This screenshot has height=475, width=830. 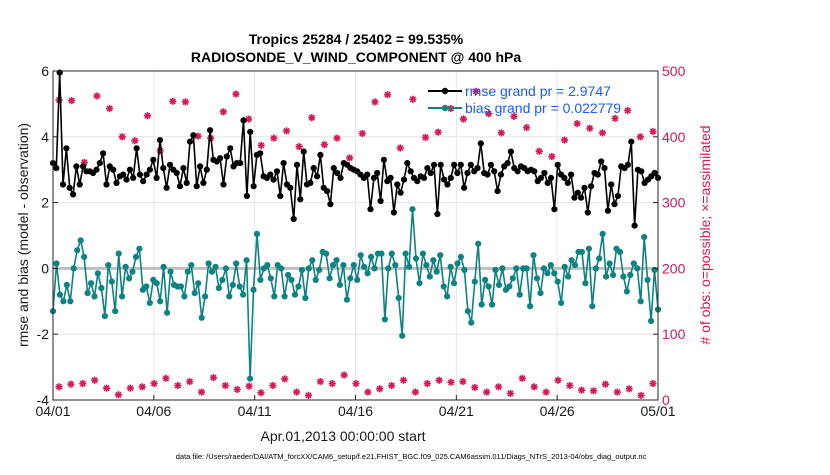 I want to click on y-tick-label-right: 0, so click(x=666, y=400).